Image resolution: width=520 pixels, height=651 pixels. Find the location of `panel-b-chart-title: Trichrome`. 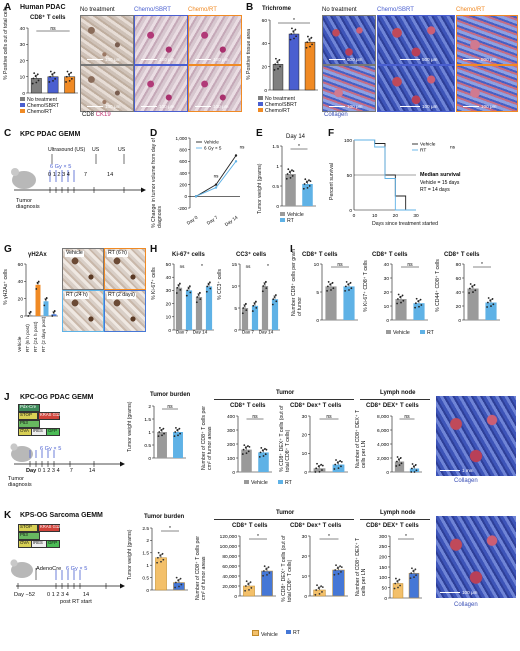

panel-b-chart-title: Trichrome is located at coordinates (277, 9).